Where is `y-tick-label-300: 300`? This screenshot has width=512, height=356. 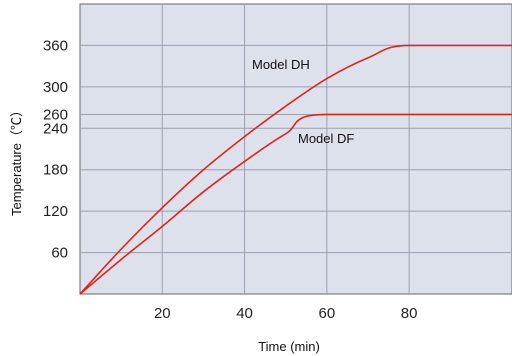 y-tick-label-300: 300 is located at coordinates (55, 87).